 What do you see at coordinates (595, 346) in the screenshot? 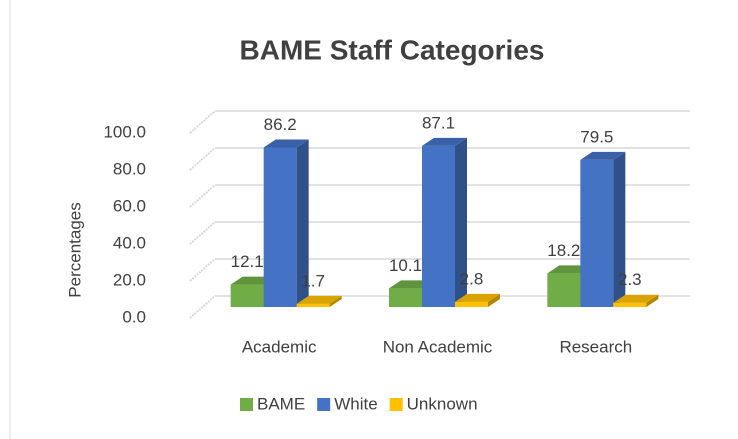
I see `x-tick-label: Research` at bounding box center [595, 346].